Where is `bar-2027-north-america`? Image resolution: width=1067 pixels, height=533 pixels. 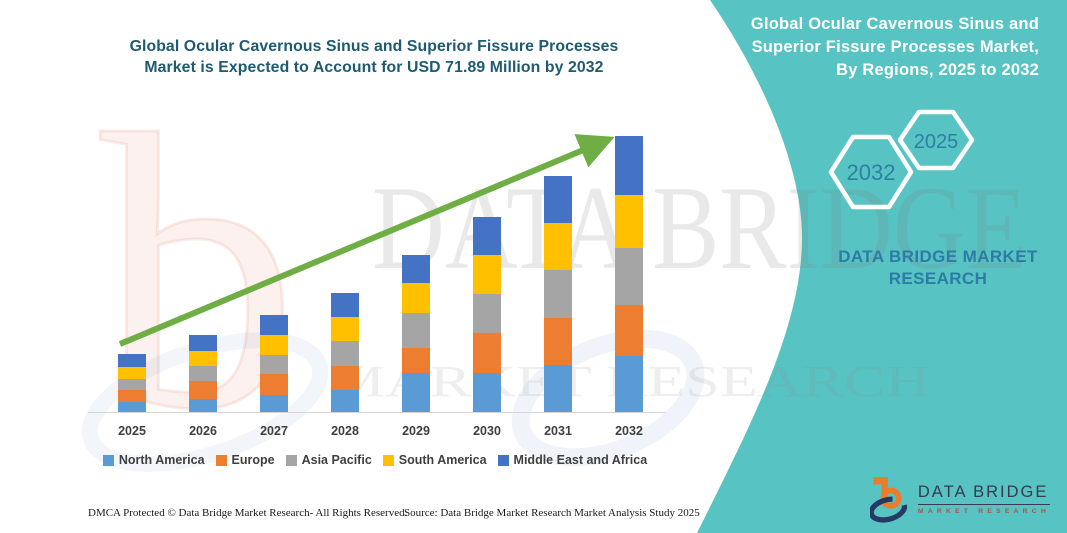
bar-2027-north-america is located at coordinates (274, 403).